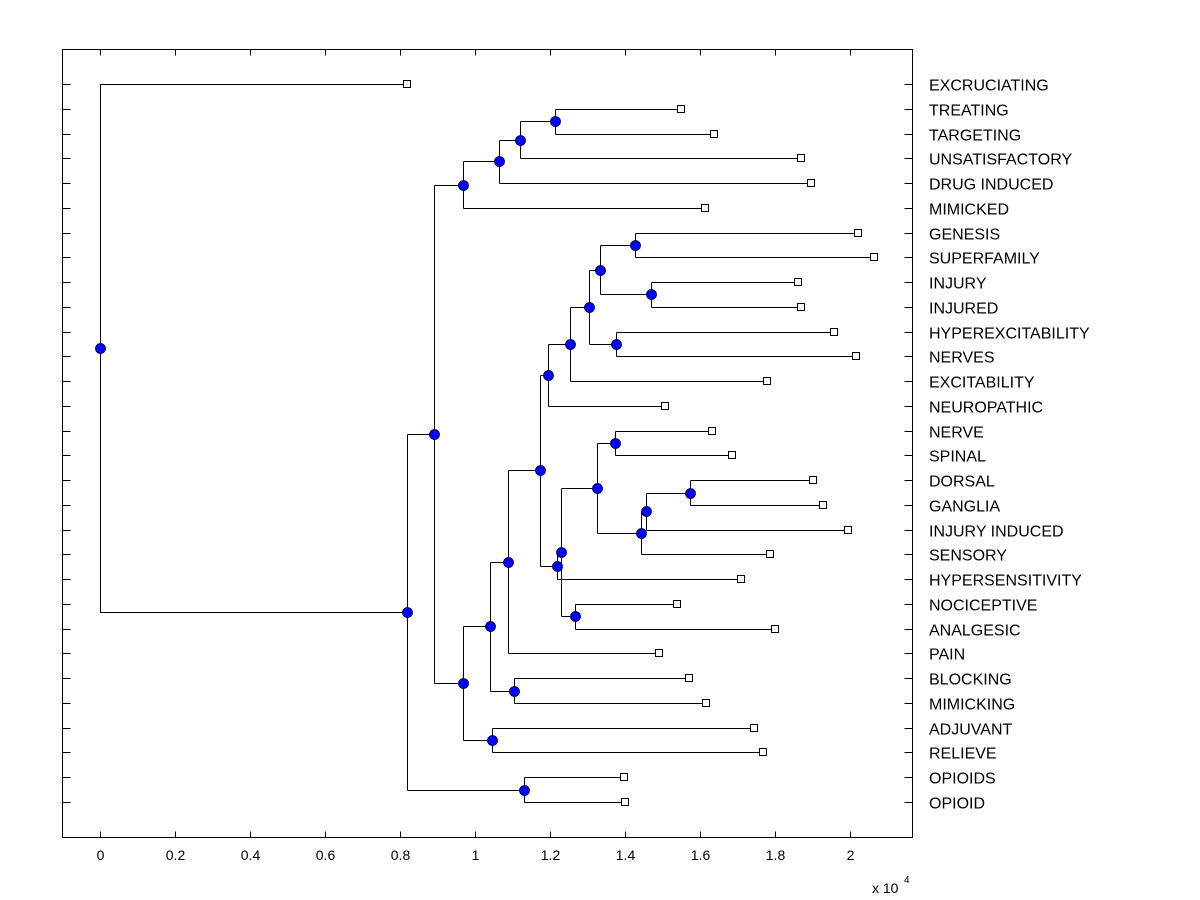  I want to click on x-tick-label: 1.4, so click(626, 855).